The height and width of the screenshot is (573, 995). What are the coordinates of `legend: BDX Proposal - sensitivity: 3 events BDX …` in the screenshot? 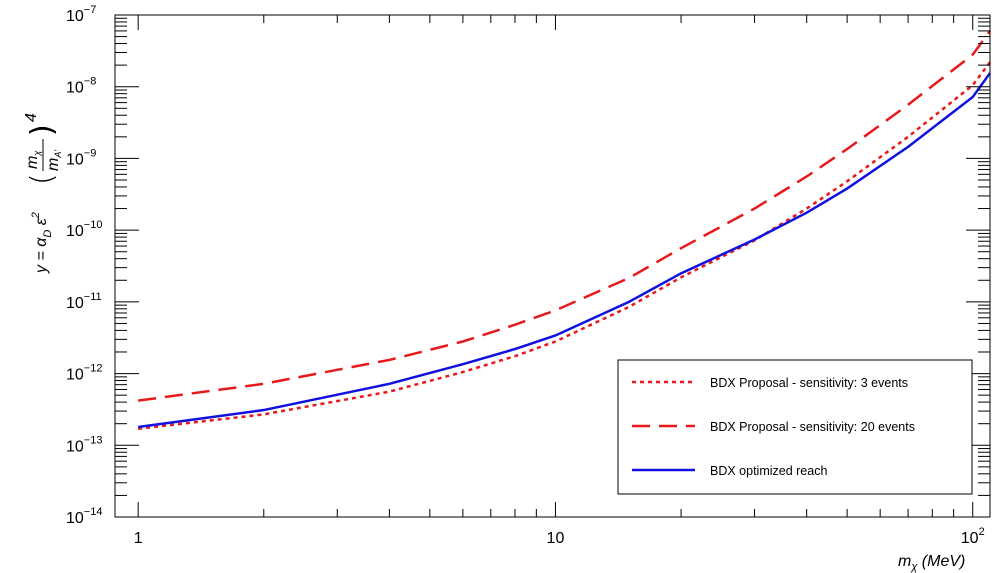 It's located at (795, 427).